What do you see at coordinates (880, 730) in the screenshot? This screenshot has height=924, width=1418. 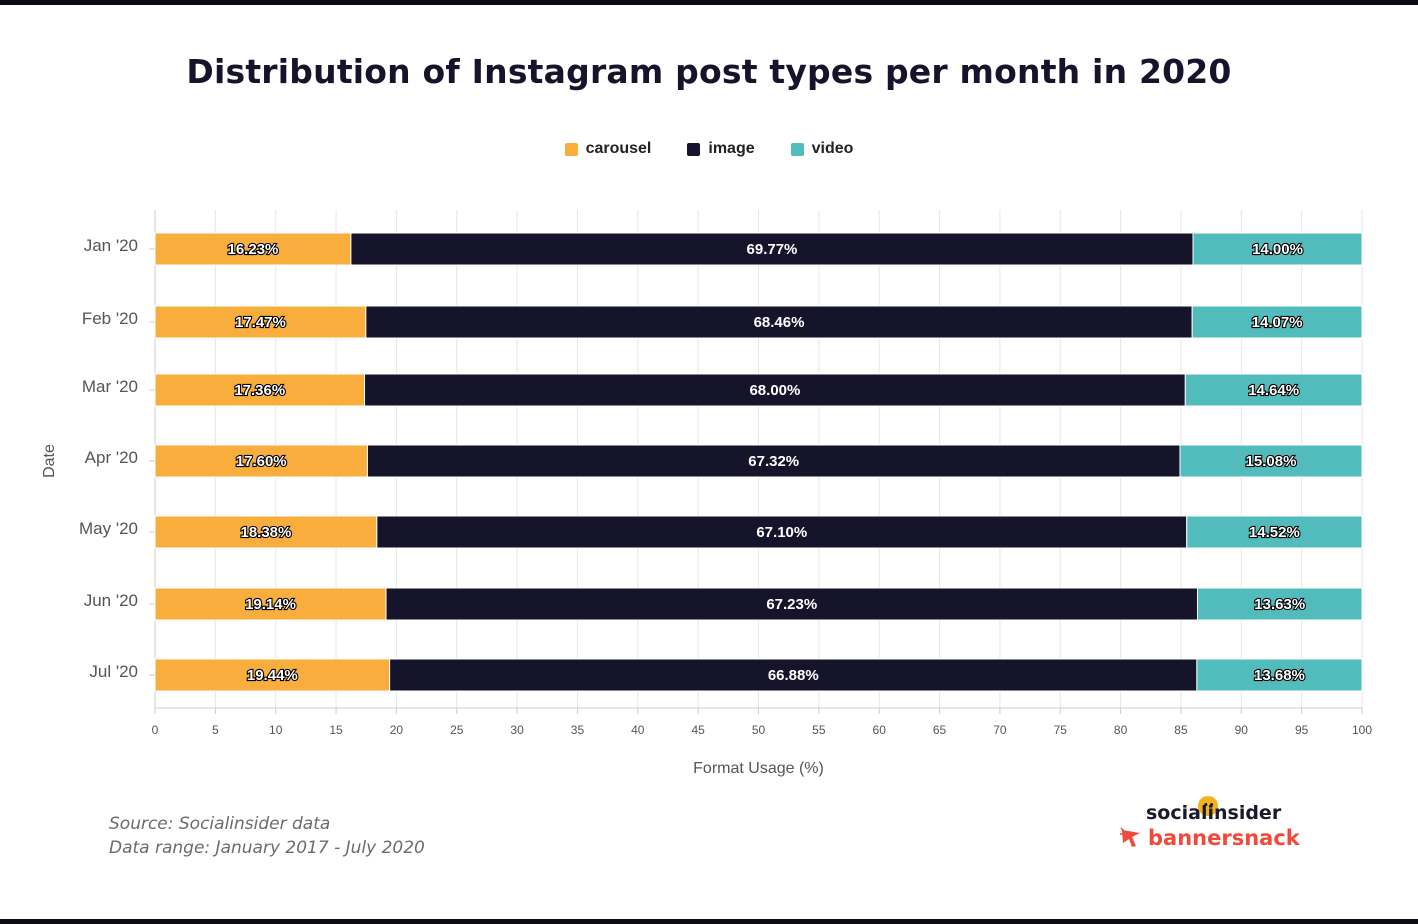 I see `x-tick-label: 60` at bounding box center [880, 730].